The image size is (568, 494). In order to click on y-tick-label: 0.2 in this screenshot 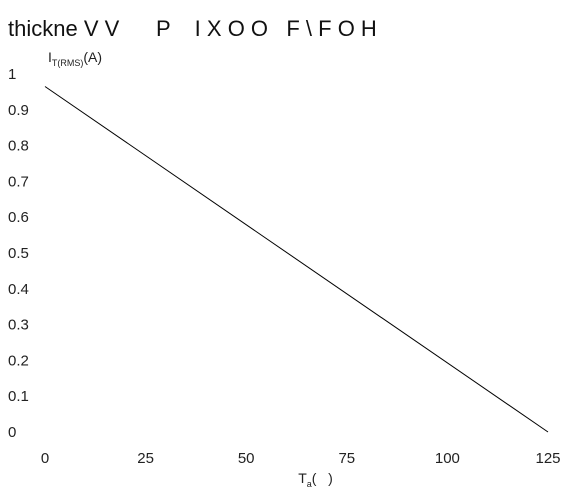, I will do `click(18, 360)`.